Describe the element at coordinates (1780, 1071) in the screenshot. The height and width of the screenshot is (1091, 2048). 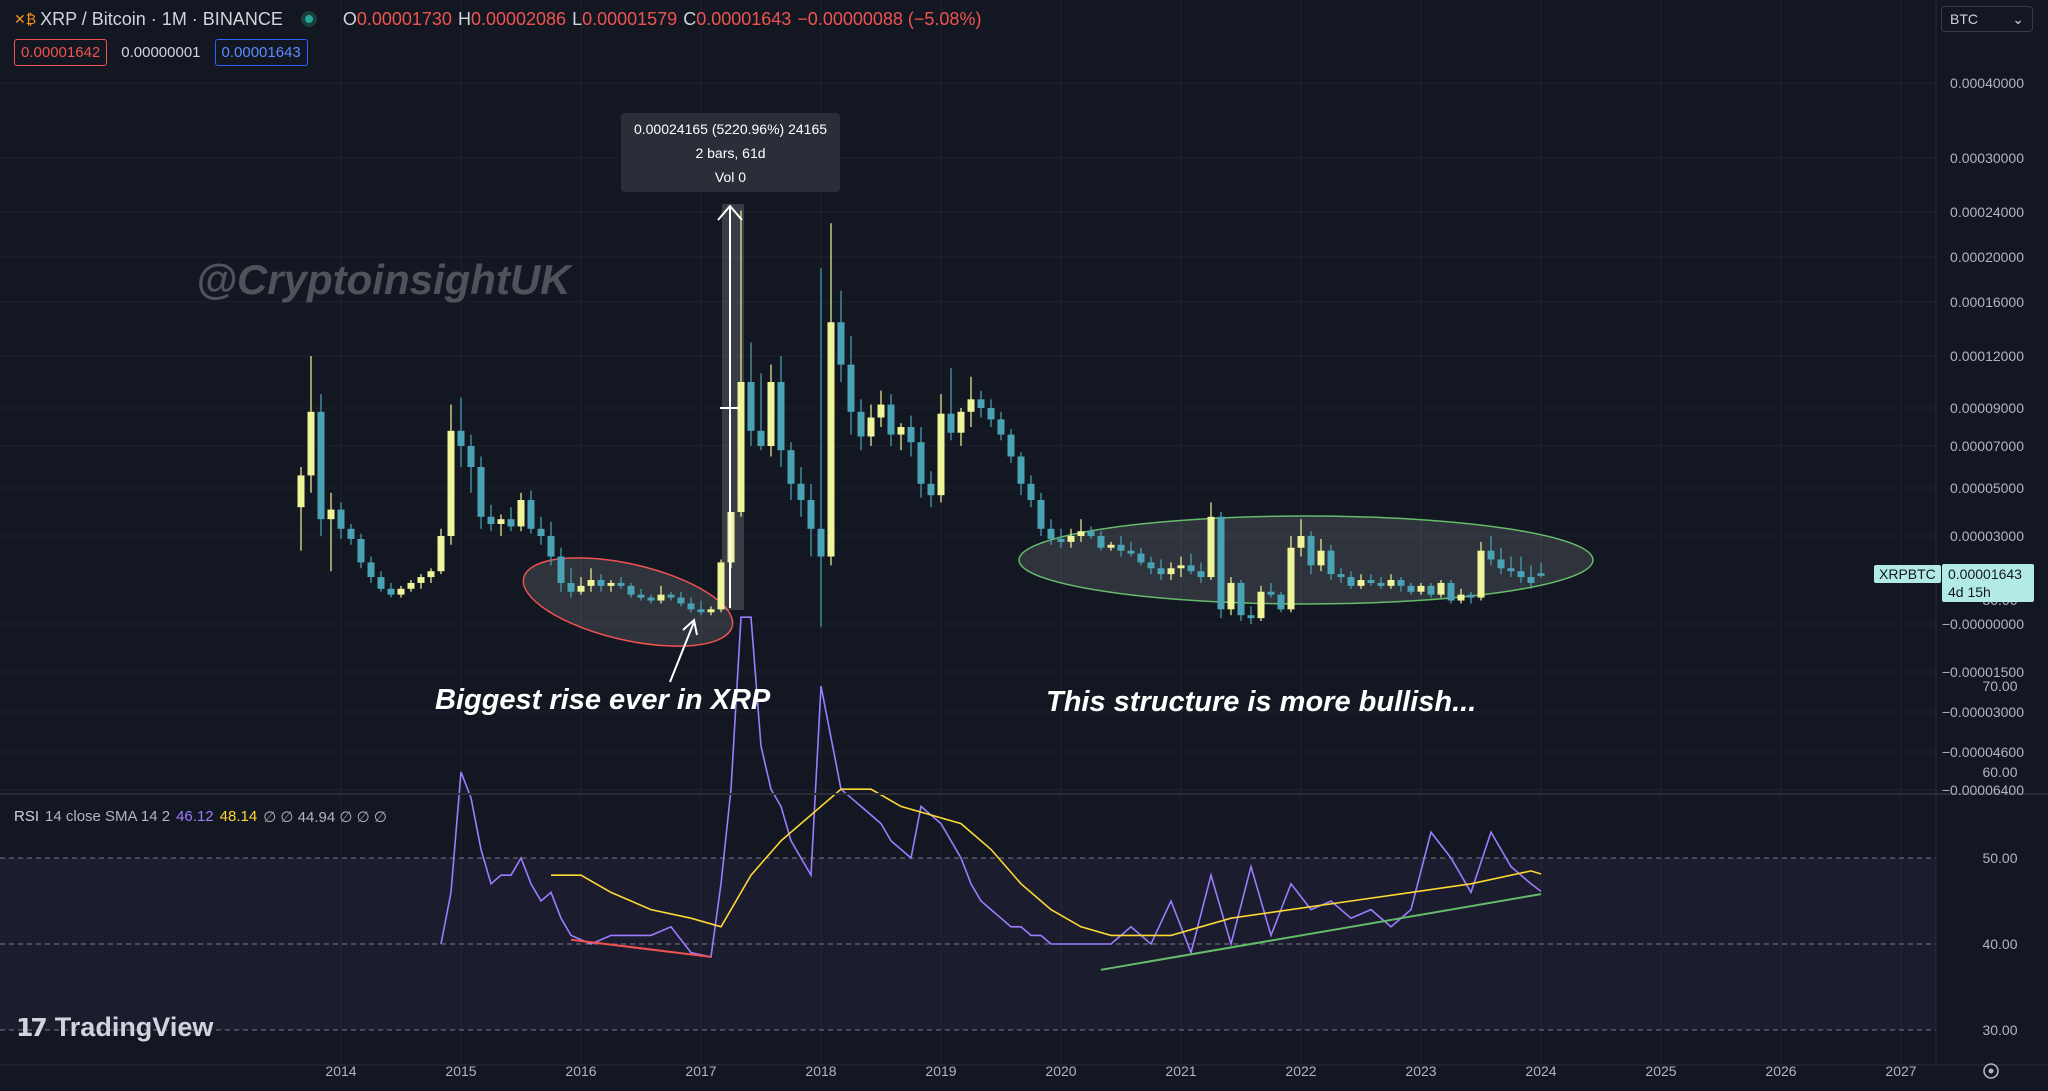
I see `time-tick-label: 2026` at that location.